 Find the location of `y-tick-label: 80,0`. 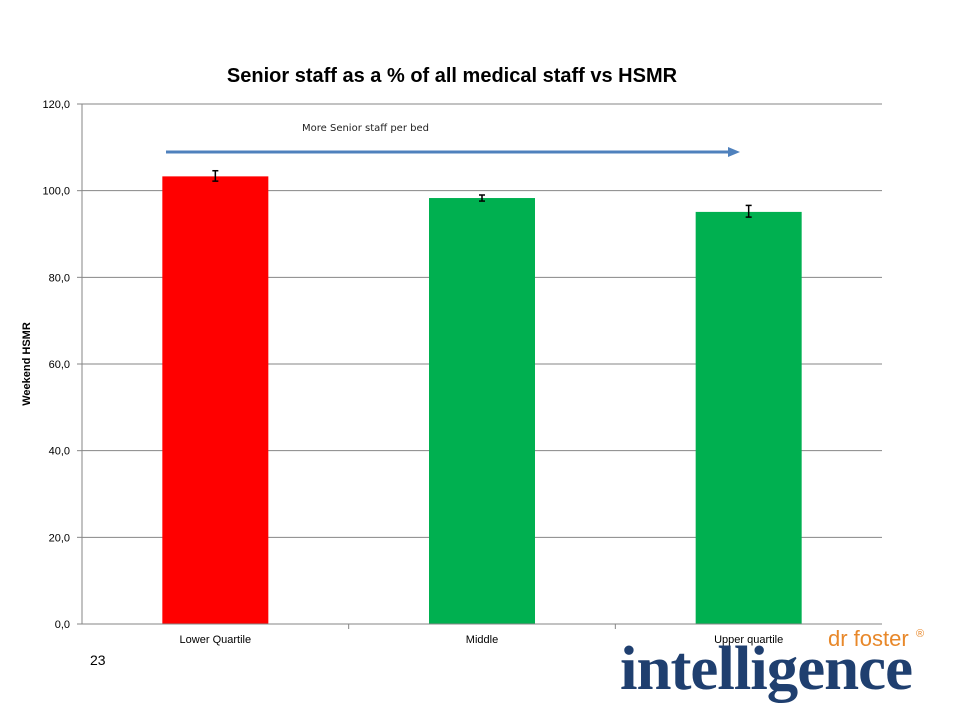

y-tick-label: 80,0 is located at coordinates (59, 278).